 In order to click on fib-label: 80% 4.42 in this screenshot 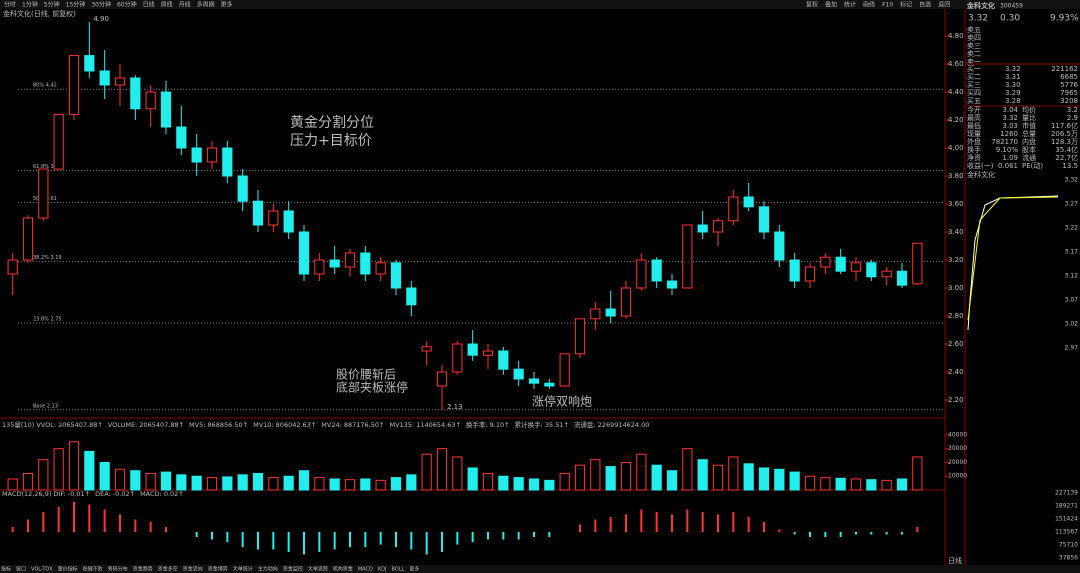, I will do `click(45, 86)`.